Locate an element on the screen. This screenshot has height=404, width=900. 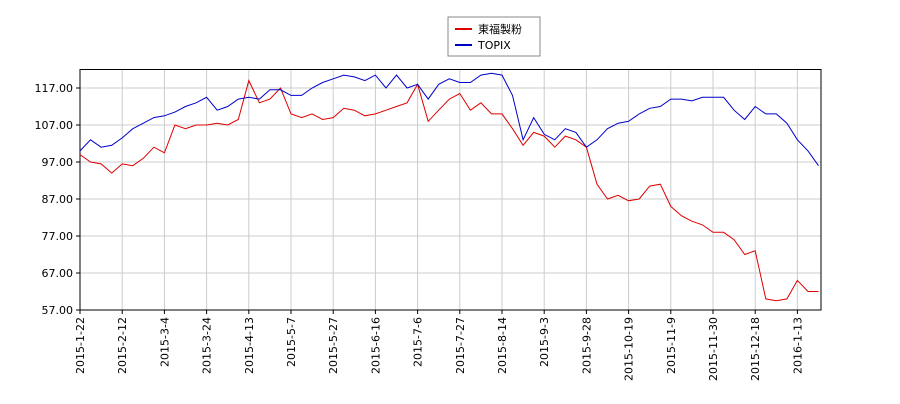
x-tick-label: 2015-12-18 is located at coordinates (755, 349).